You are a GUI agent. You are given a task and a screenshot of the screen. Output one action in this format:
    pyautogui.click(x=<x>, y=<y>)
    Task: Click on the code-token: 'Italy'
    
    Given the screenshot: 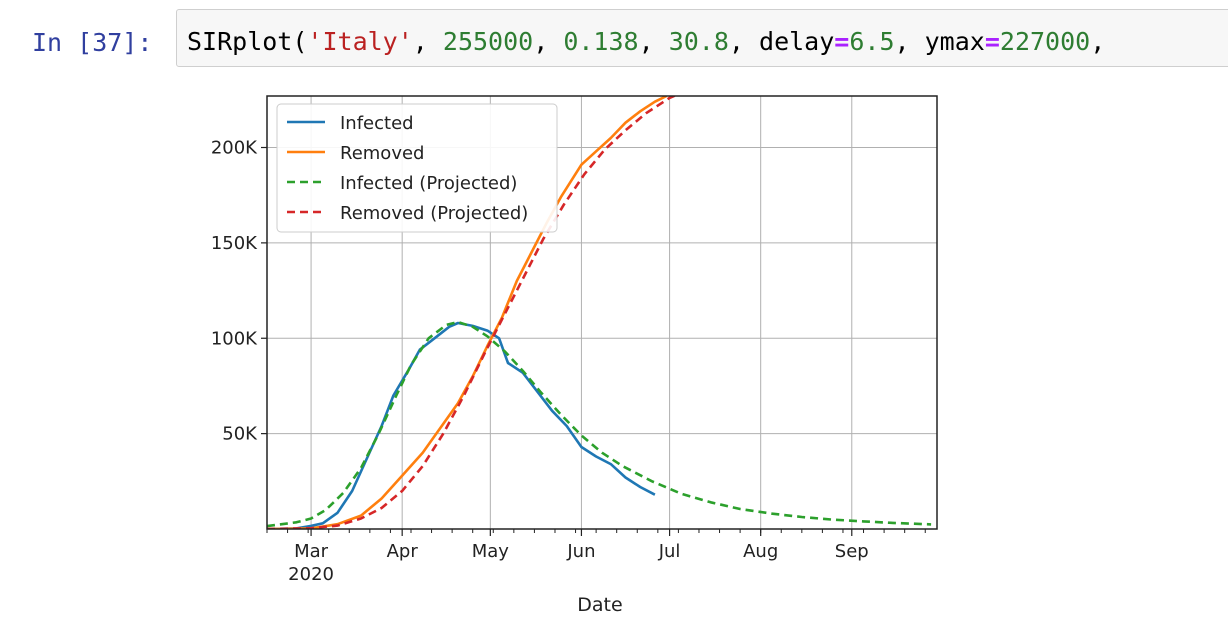 What is the action you would take?
    pyautogui.click(x=360, y=41)
    